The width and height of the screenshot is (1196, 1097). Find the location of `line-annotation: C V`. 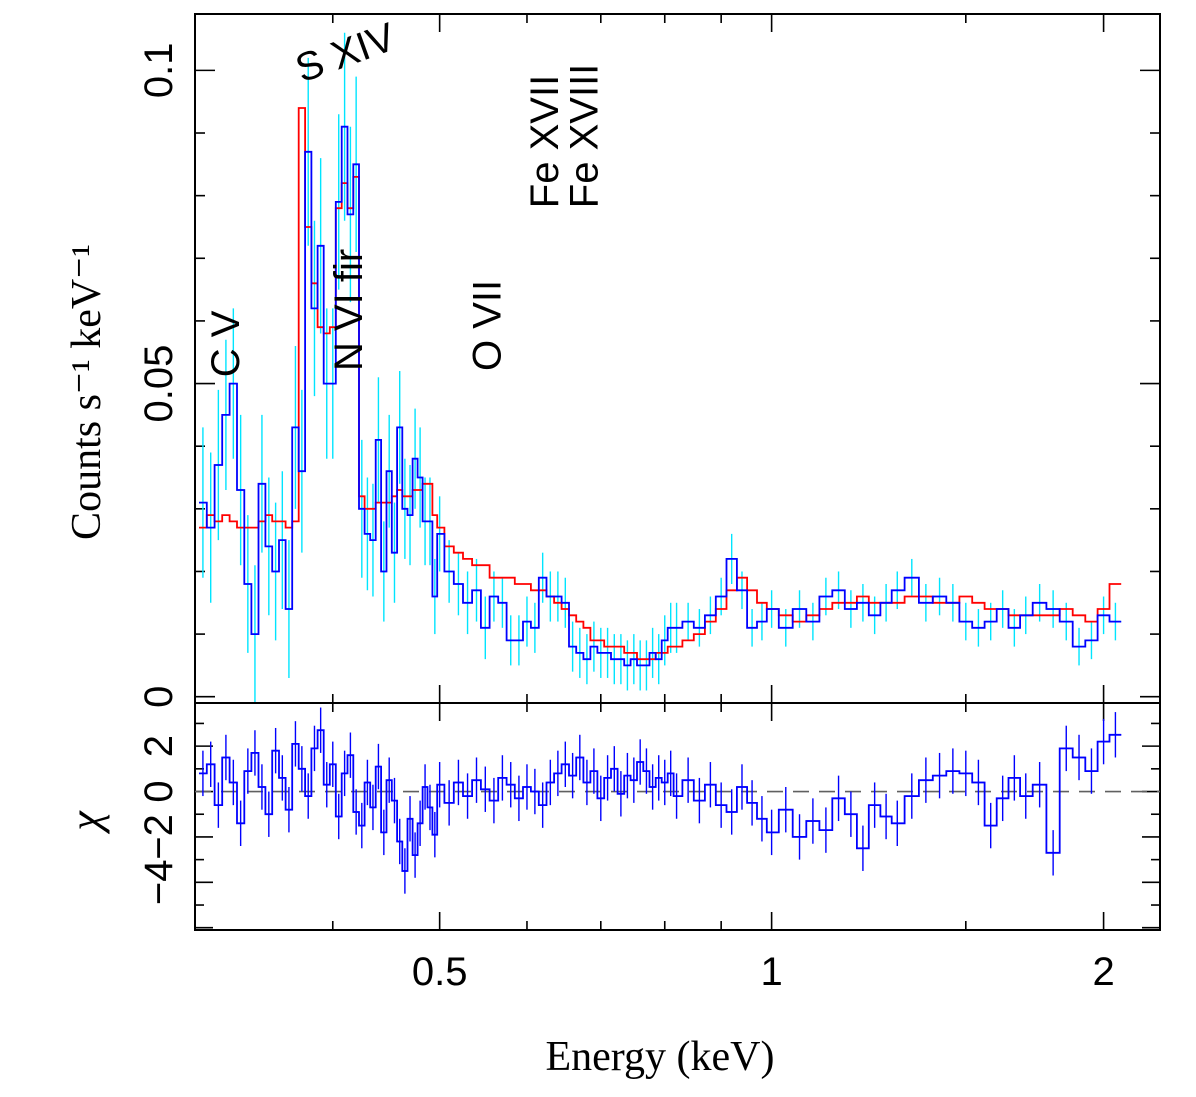

line-annotation: C V is located at coordinates (226, 343).